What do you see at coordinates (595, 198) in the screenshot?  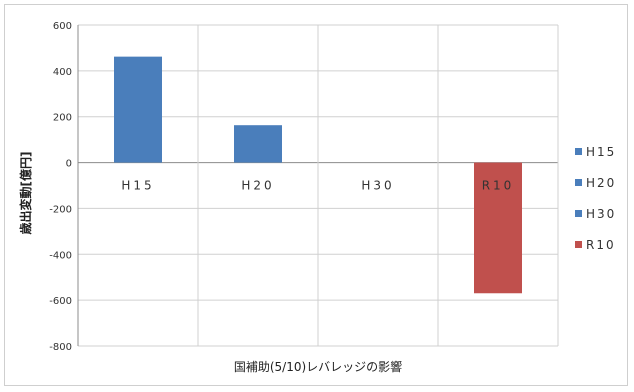 I see `legend: H15 H20 H30 R10` at bounding box center [595, 198].